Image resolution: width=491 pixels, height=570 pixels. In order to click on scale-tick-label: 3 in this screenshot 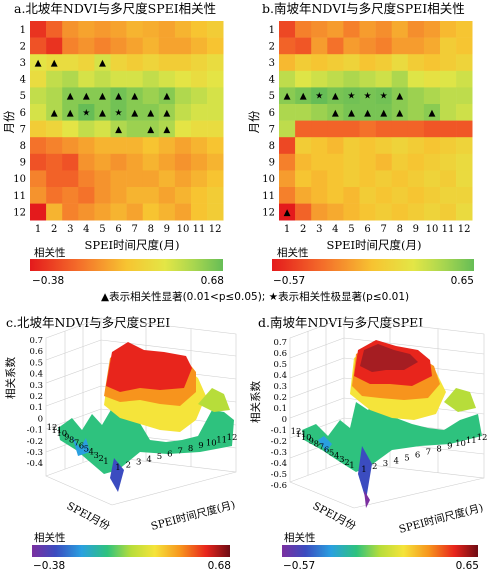, I will do `click(138, 463)`.